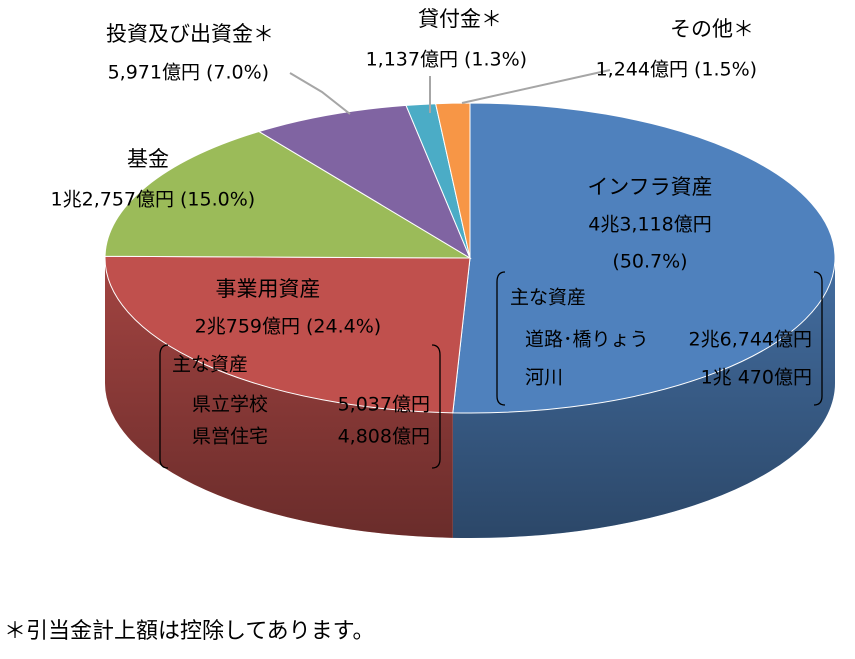 Image resolution: width=855 pixels, height=659 pixels. Describe the element at coordinates (247, 327) in the screenshot. I see `amount-label: 2兆759億円` at that location.